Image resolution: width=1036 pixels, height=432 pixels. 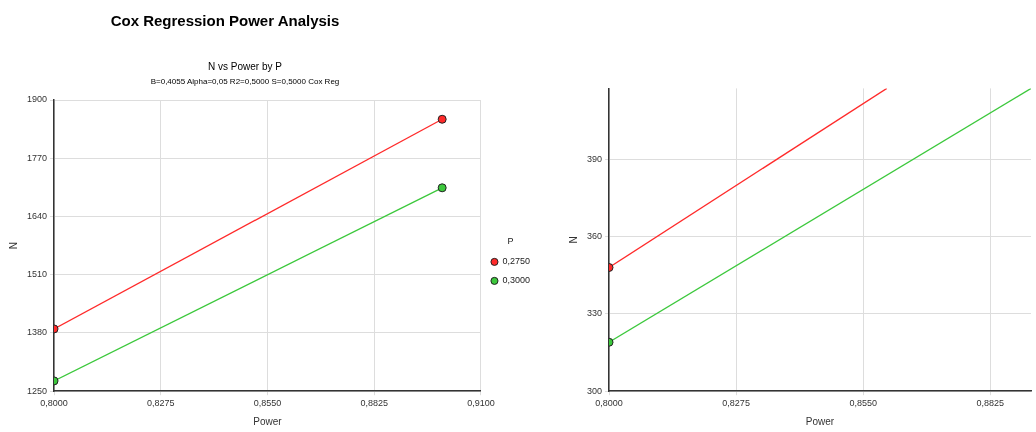 What do you see at coordinates (594, 236) in the screenshot?
I see `y-tick-label: 360` at bounding box center [594, 236].